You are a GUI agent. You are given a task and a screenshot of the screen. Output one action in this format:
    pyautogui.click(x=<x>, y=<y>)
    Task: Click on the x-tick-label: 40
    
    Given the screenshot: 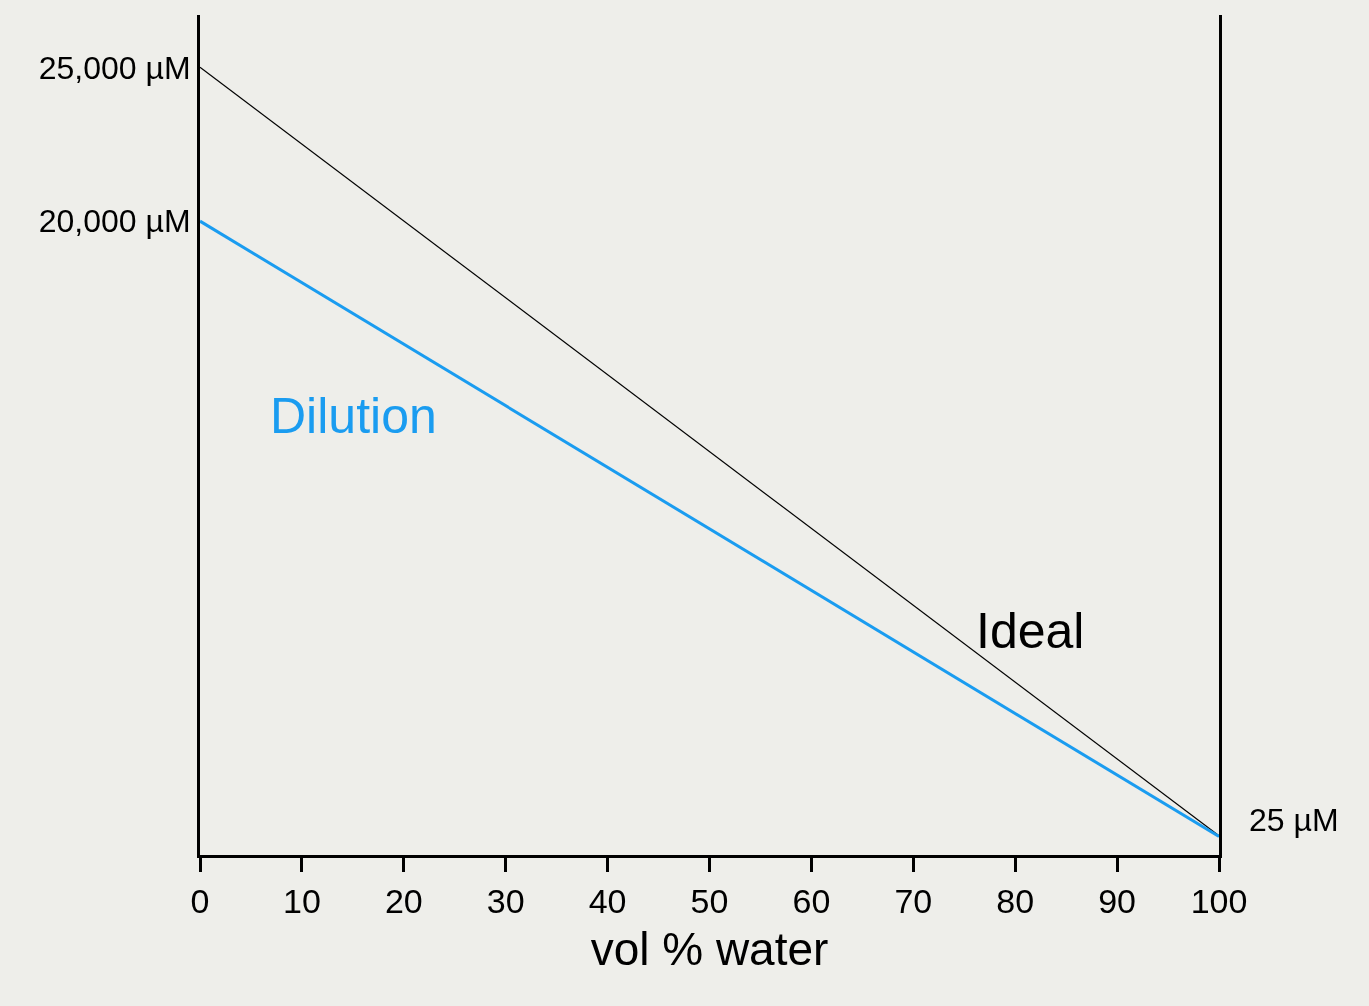 What is the action you would take?
    pyautogui.click(x=607, y=900)
    